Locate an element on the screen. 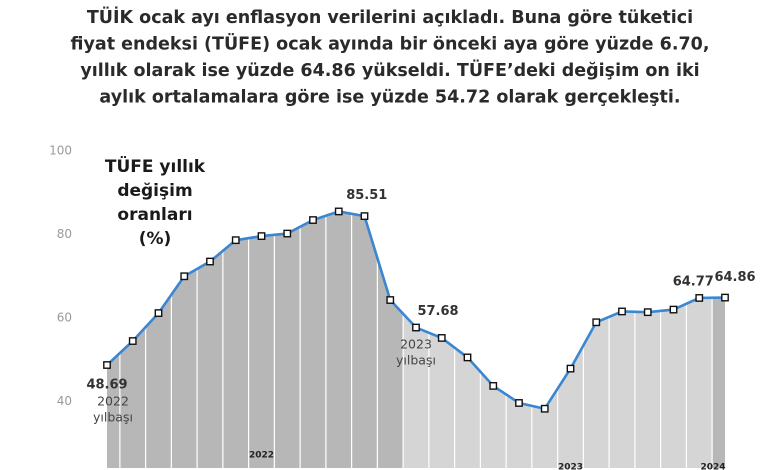 The width and height of the screenshot is (780, 470). inner-title: TÜFE yıllık is located at coordinates (155, 166).